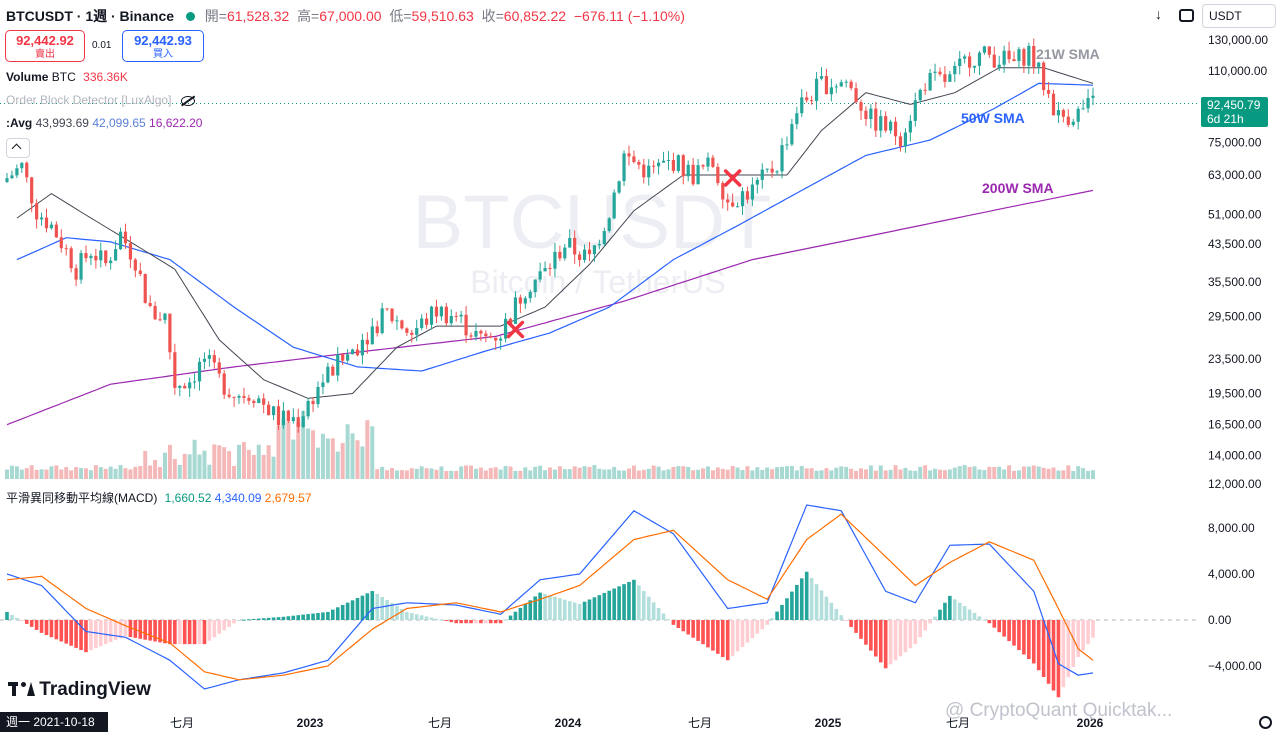 The height and width of the screenshot is (736, 1280). I want to click on avg-legend: :Avg 43,993.69 42,099.65 16,622.20, so click(104, 123).